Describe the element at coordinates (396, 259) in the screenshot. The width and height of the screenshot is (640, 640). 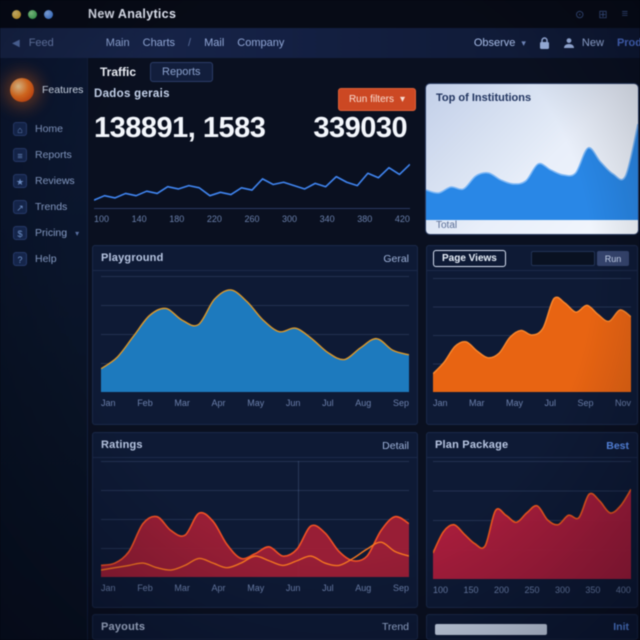
I see `playground-link: Geral` at that location.